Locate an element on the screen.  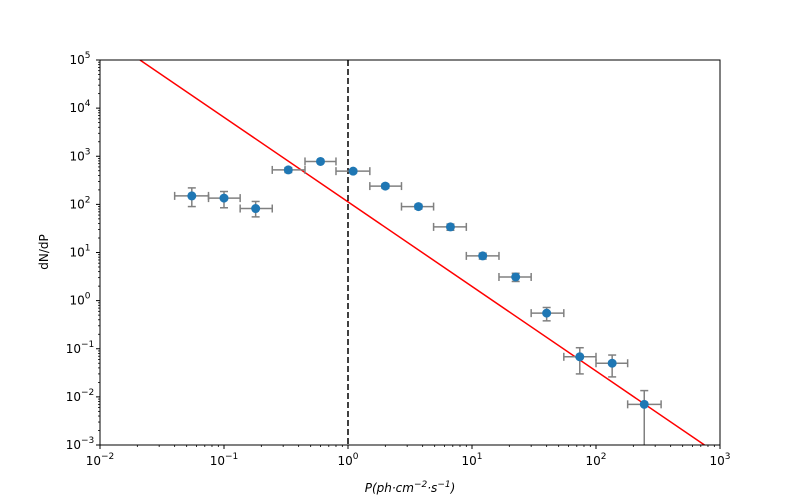
y-tick-label: 10² is located at coordinates (79, 203).